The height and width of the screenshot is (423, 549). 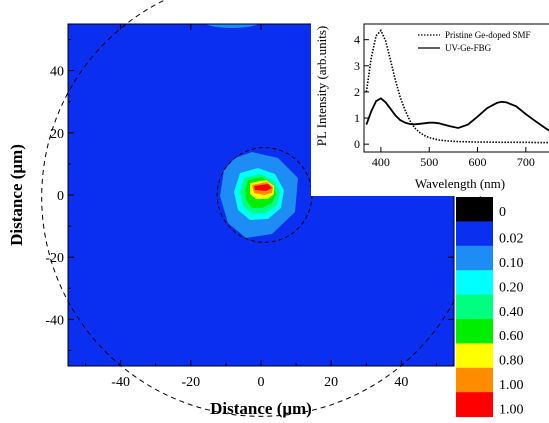 What do you see at coordinates (54, 258) in the screenshot?
I see `y-tick-label: -20` at bounding box center [54, 258].